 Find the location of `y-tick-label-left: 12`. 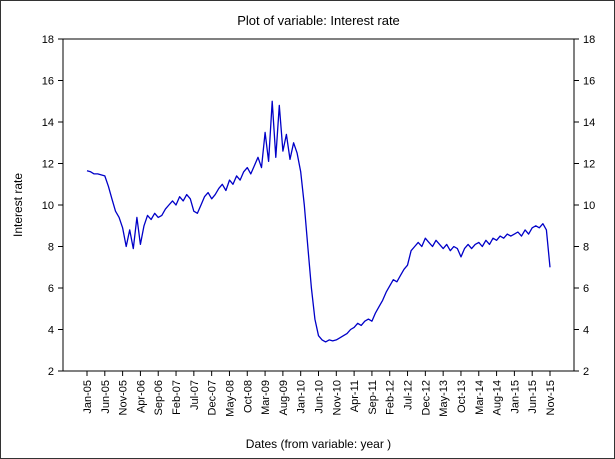

y-tick-label-left: 12 is located at coordinates (48, 165).